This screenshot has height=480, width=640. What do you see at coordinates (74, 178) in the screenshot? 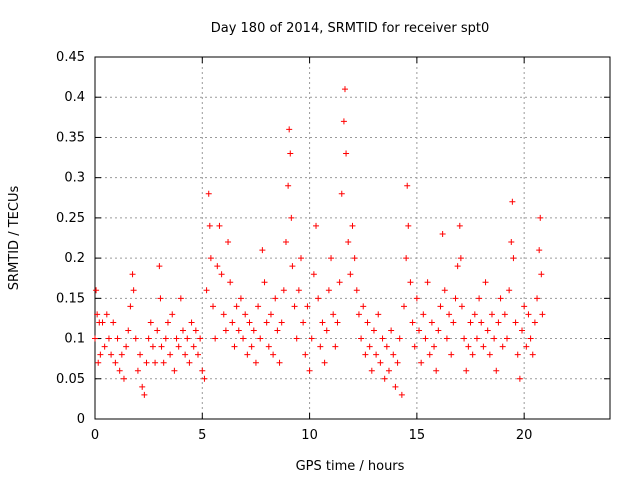
I see `y-tick-label: 0.3` at bounding box center [74, 178].